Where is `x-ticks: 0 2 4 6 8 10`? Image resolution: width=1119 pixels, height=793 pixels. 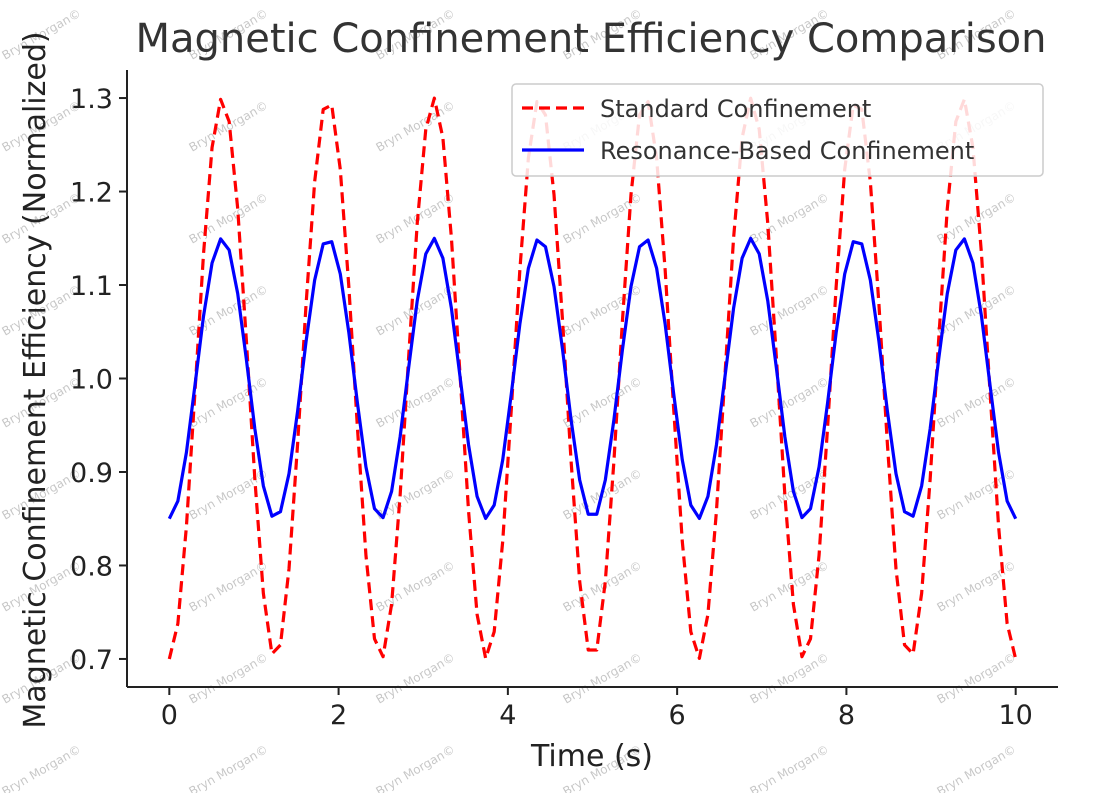
x-ticks: 0 2 4 6 8 10 is located at coordinates (597, 709).